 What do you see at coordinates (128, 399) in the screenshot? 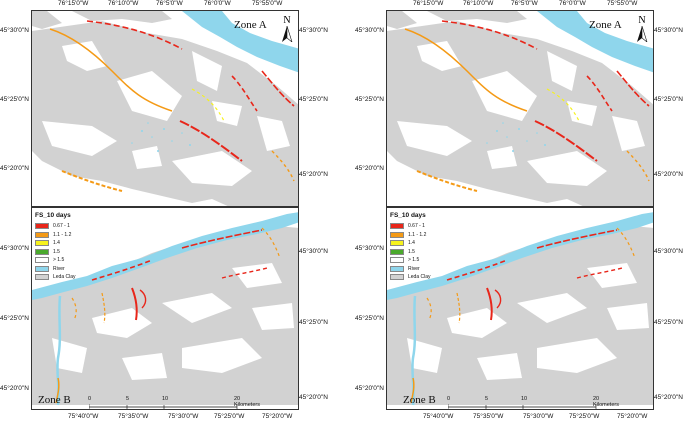
I see `scale-label: 5` at bounding box center [128, 399].